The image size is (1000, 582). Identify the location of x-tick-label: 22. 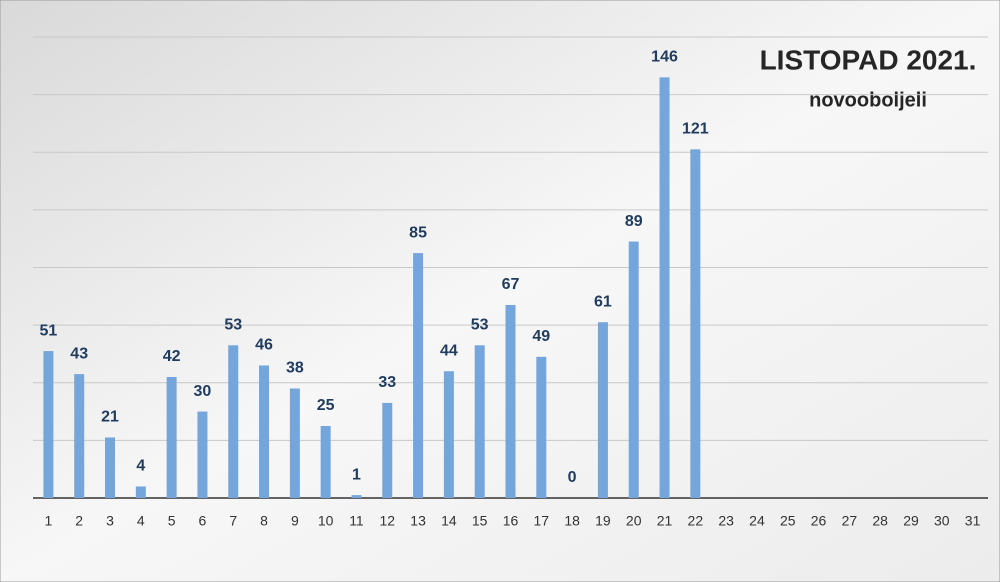
(696, 521).